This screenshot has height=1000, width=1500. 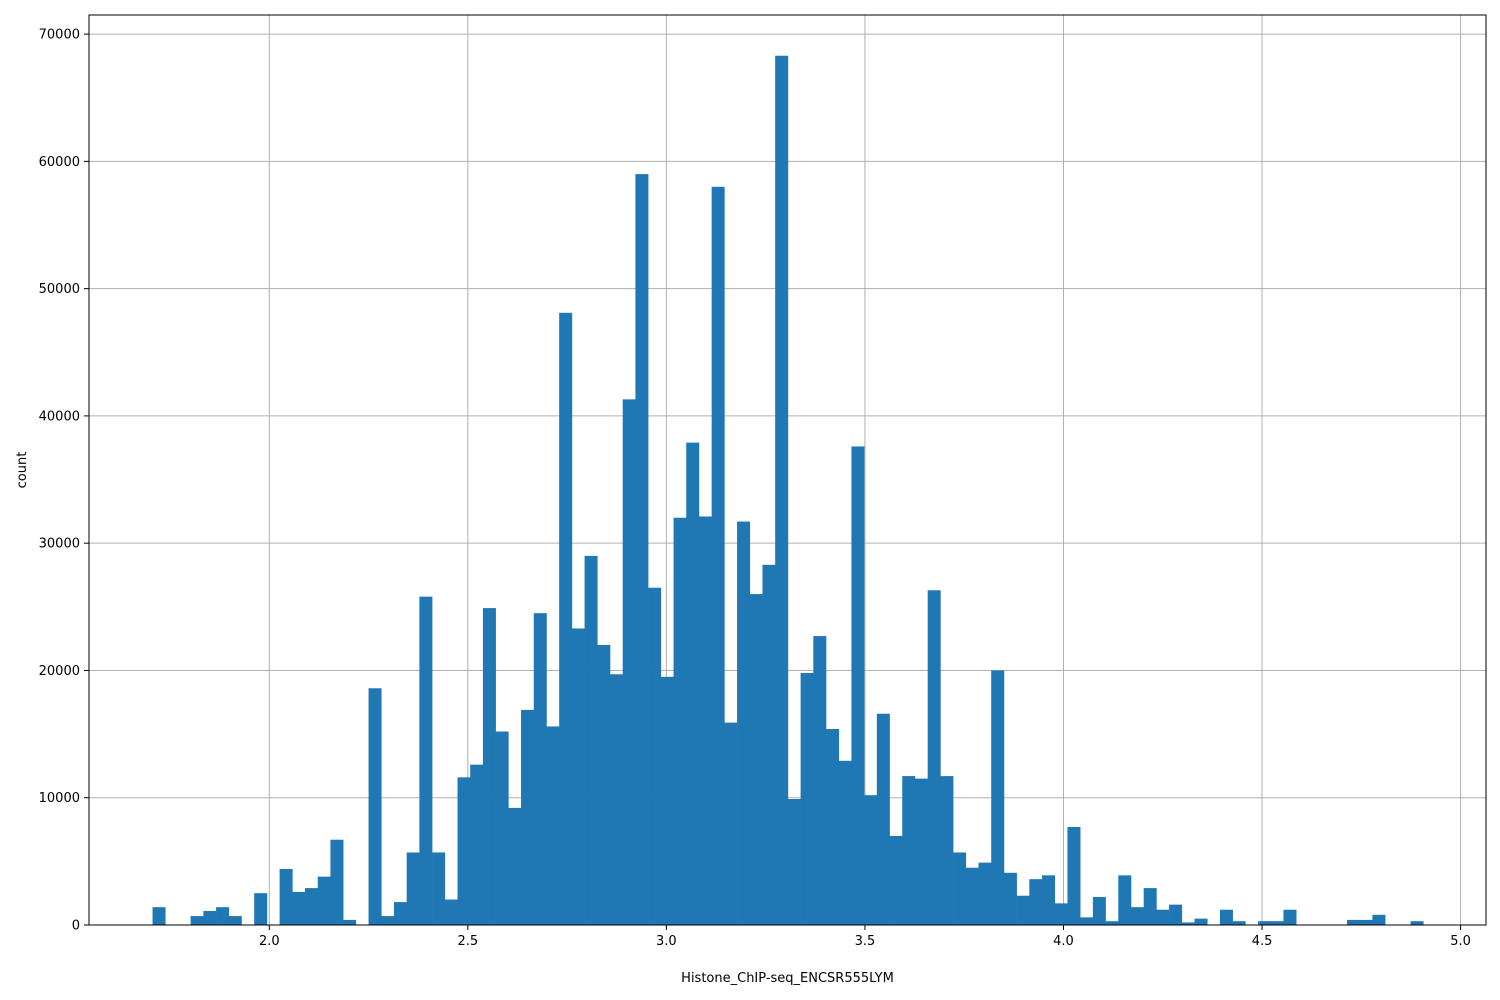 I want to click on x-tick-label: 4.0, so click(x=1063, y=941).